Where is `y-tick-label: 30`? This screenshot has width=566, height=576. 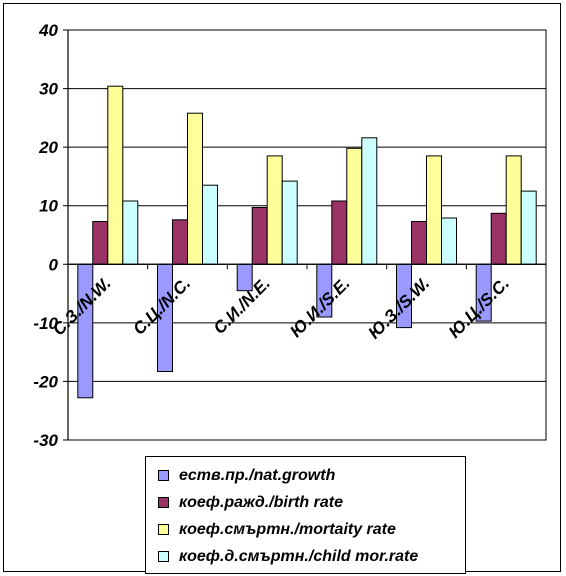
y-tick-label: 30 is located at coordinates (48, 89).